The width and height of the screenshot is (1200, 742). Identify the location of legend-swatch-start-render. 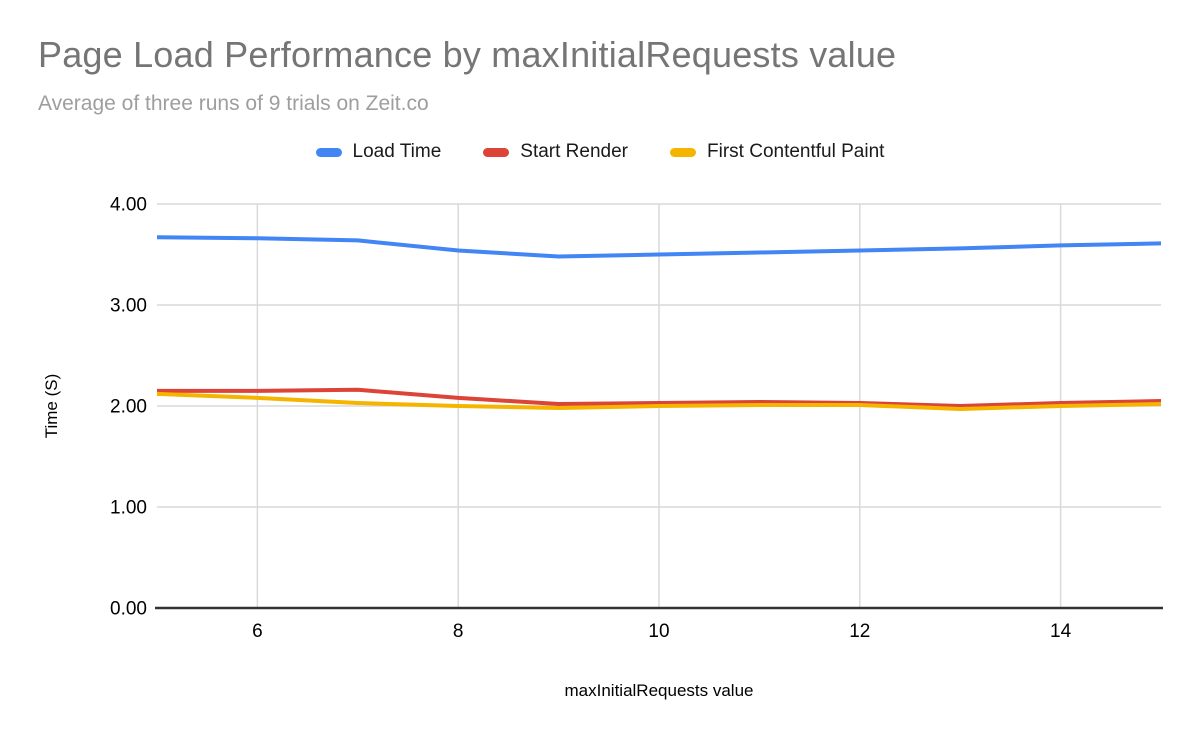
(496, 152).